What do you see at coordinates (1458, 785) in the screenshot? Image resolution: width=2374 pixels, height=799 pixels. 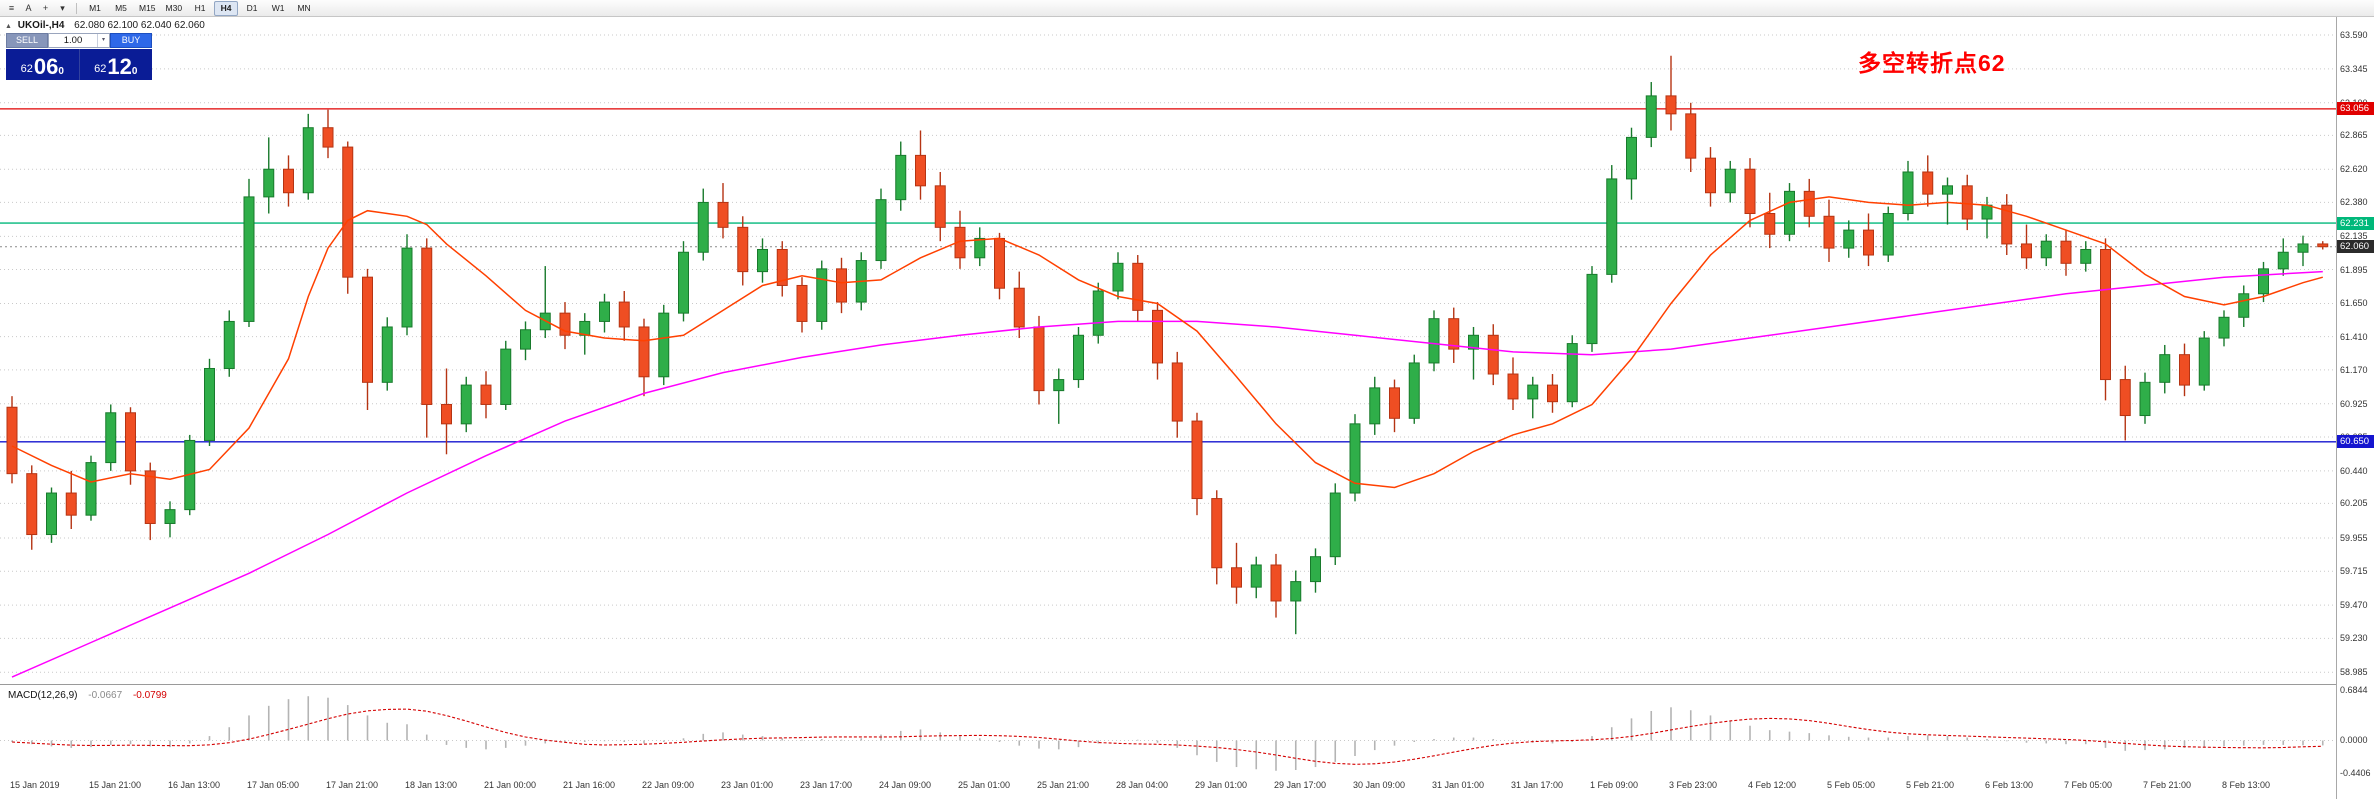 I see `time-axis-label: 31 Jan 01:00` at bounding box center [1458, 785].